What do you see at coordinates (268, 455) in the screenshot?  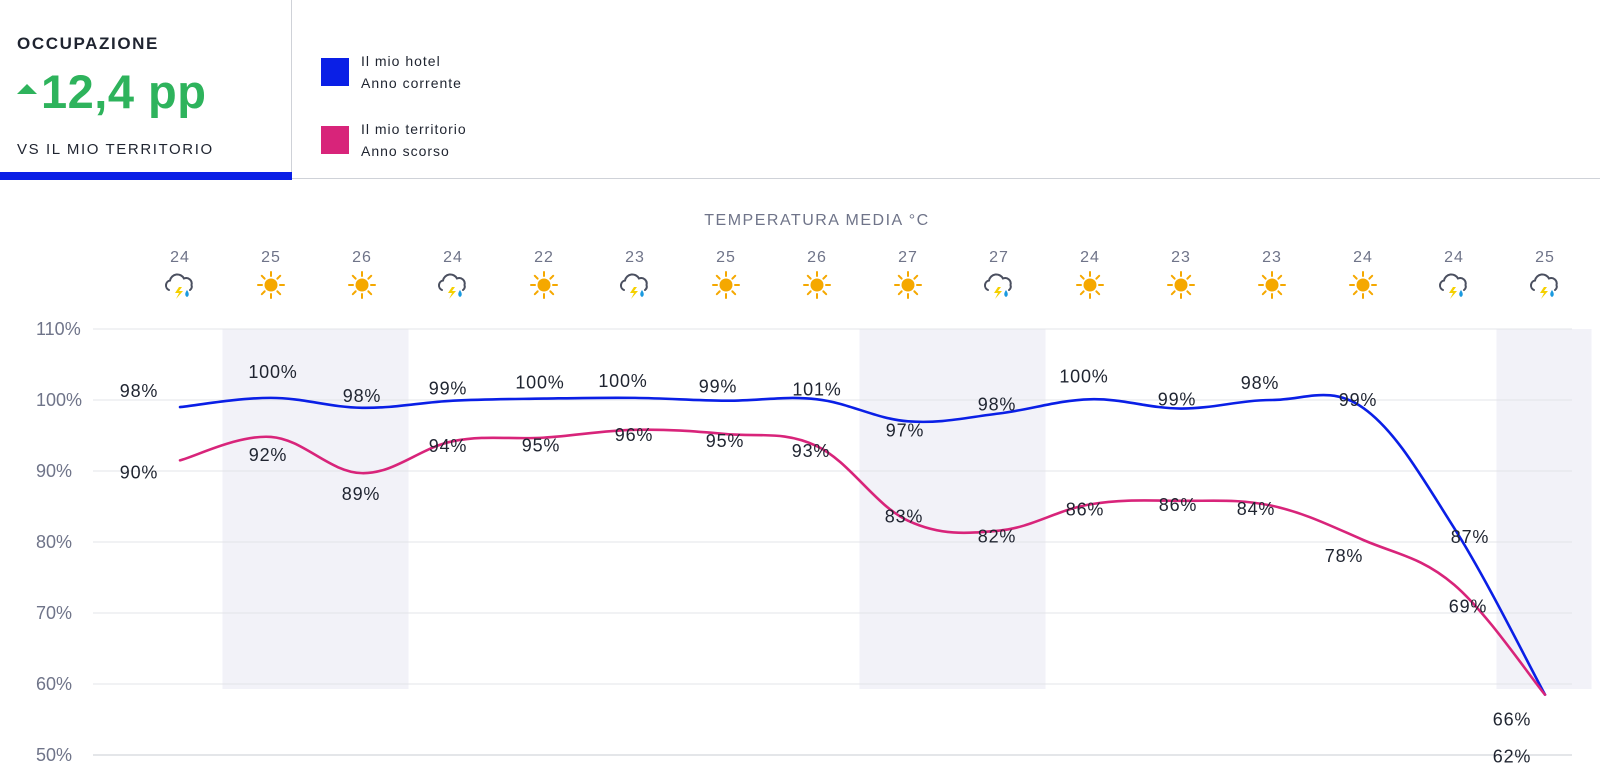 I see `territory-data-label: 92%` at bounding box center [268, 455].